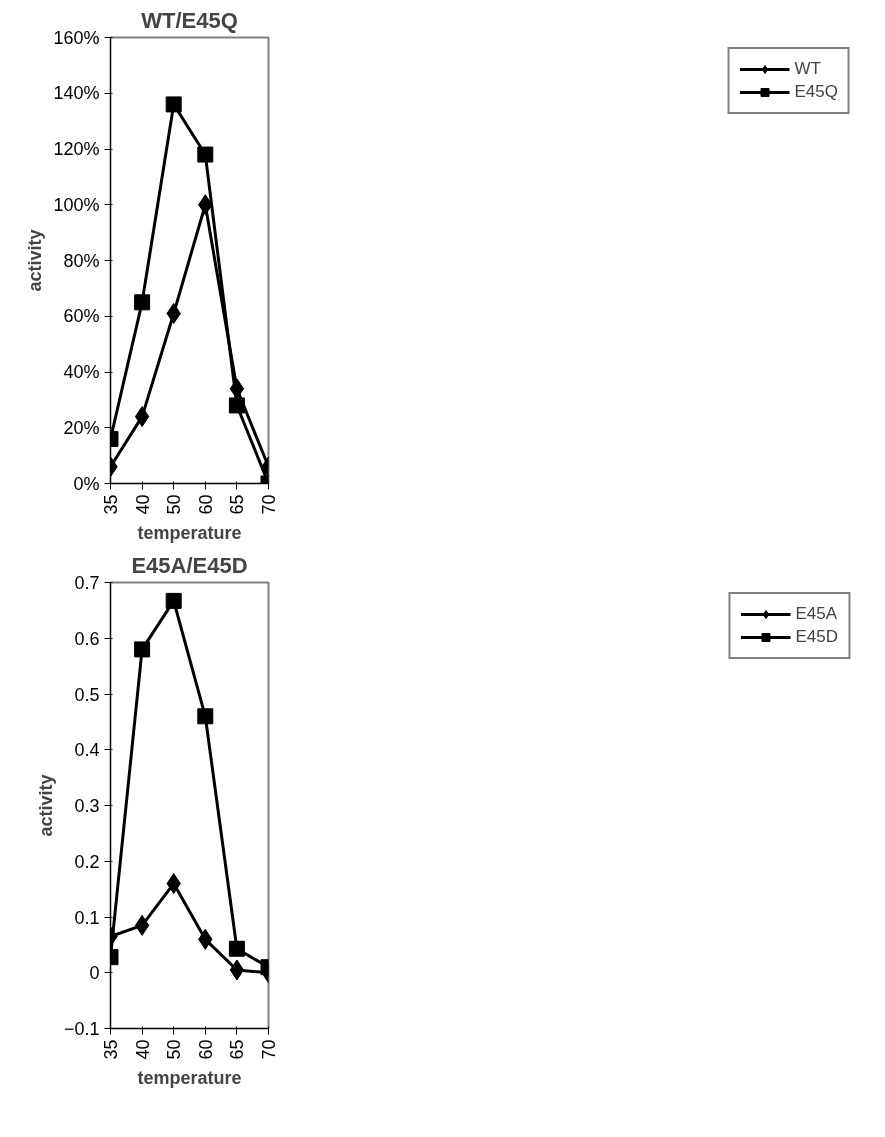 This screenshot has height=1137, width=885. I want to click on y-tick-label: 0.1, so click(87, 917).